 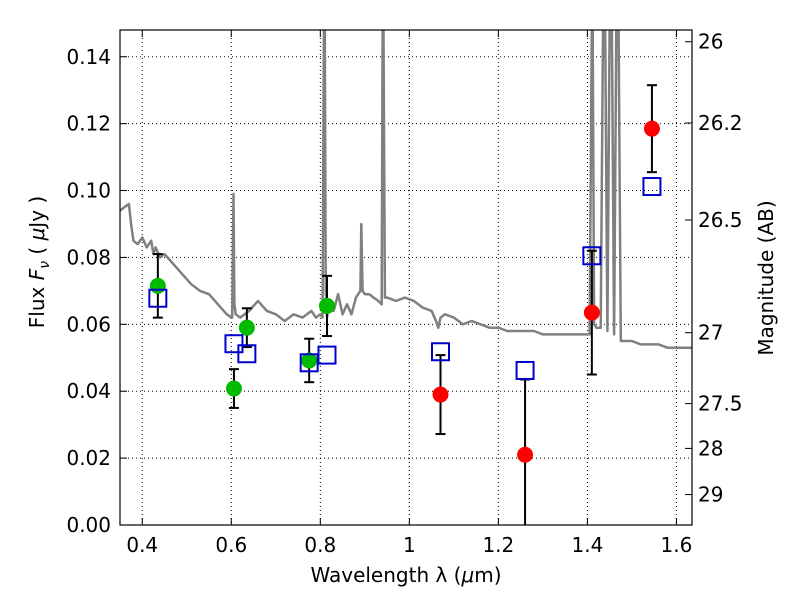 I want to click on y-tick-label: 0.02, so click(x=88, y=458).